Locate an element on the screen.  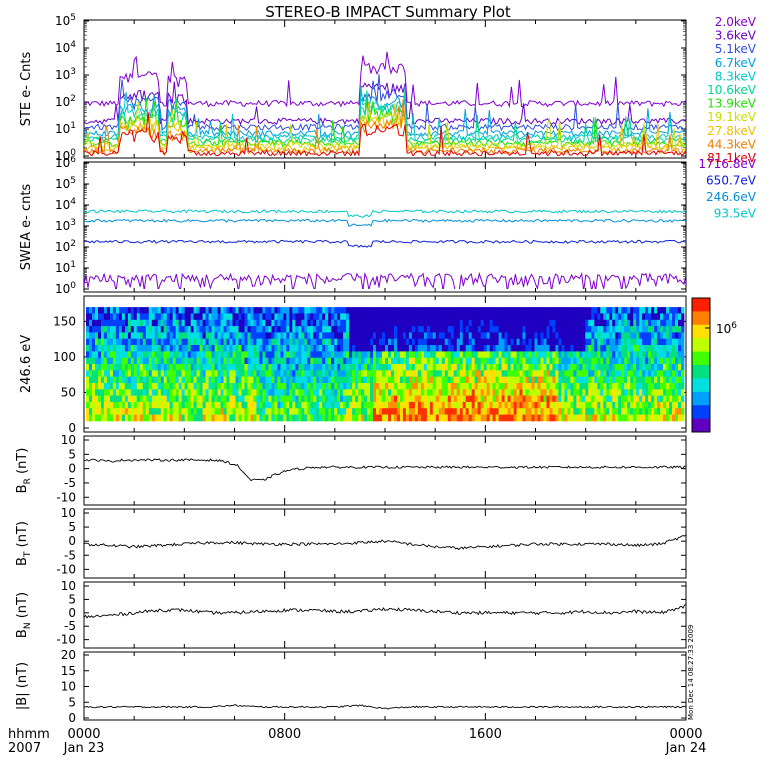
ytick-label: 103 is located at coordinates (65, 225).